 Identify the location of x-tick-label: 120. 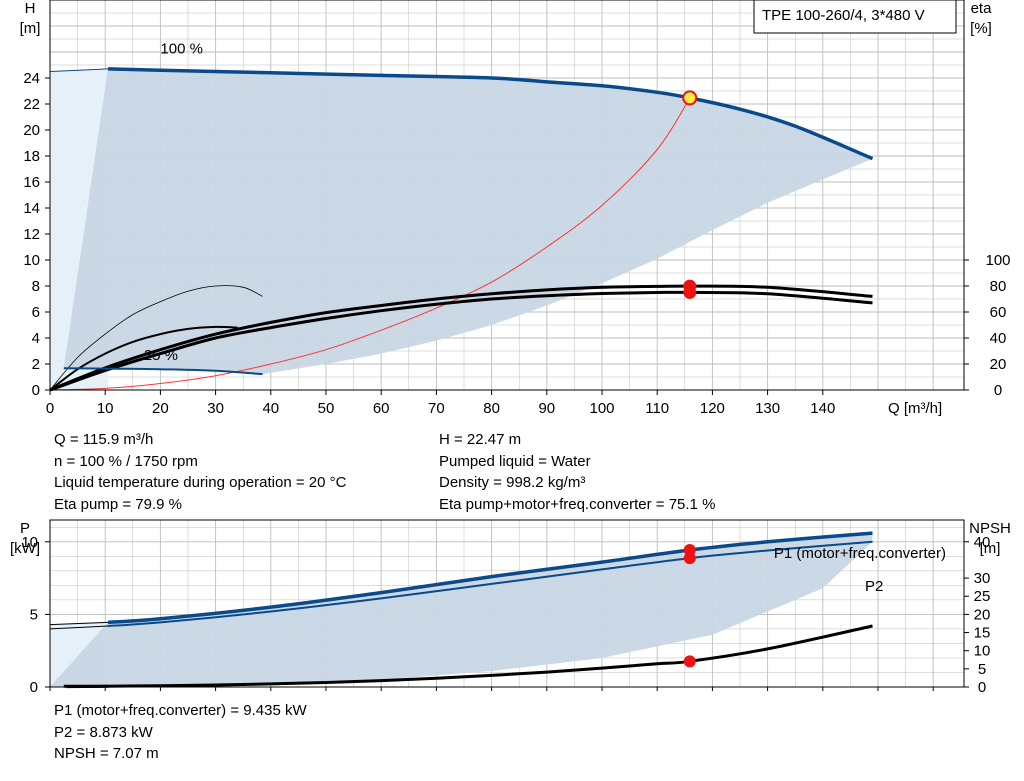
(712, 408).